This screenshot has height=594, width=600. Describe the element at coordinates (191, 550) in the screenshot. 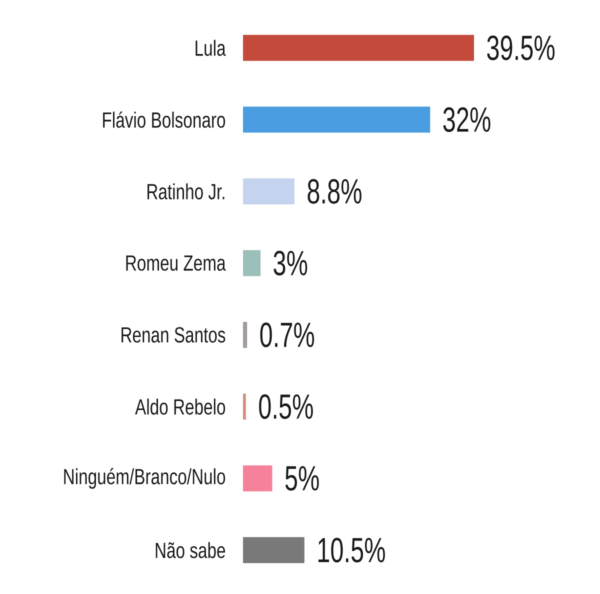

I see `y-tick-label: Não sabe` at that location.